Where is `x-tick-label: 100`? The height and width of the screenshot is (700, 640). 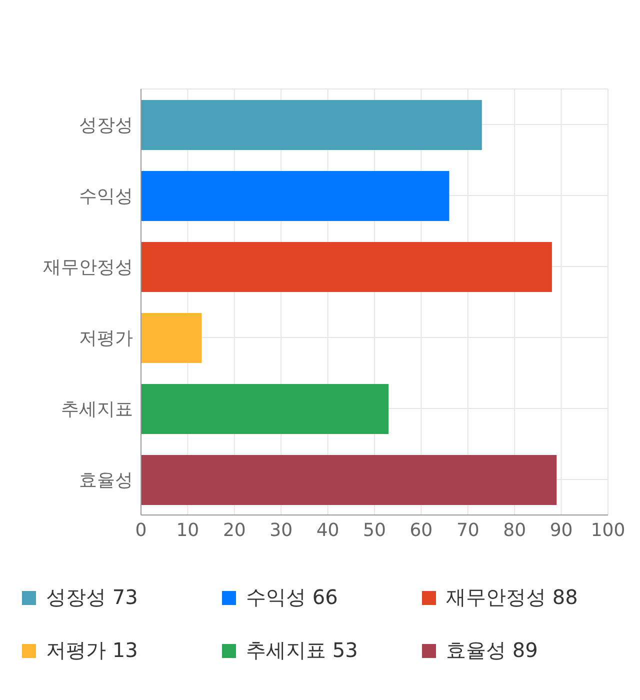 x-tick-label: 100 is located at coordinates (608, 530).